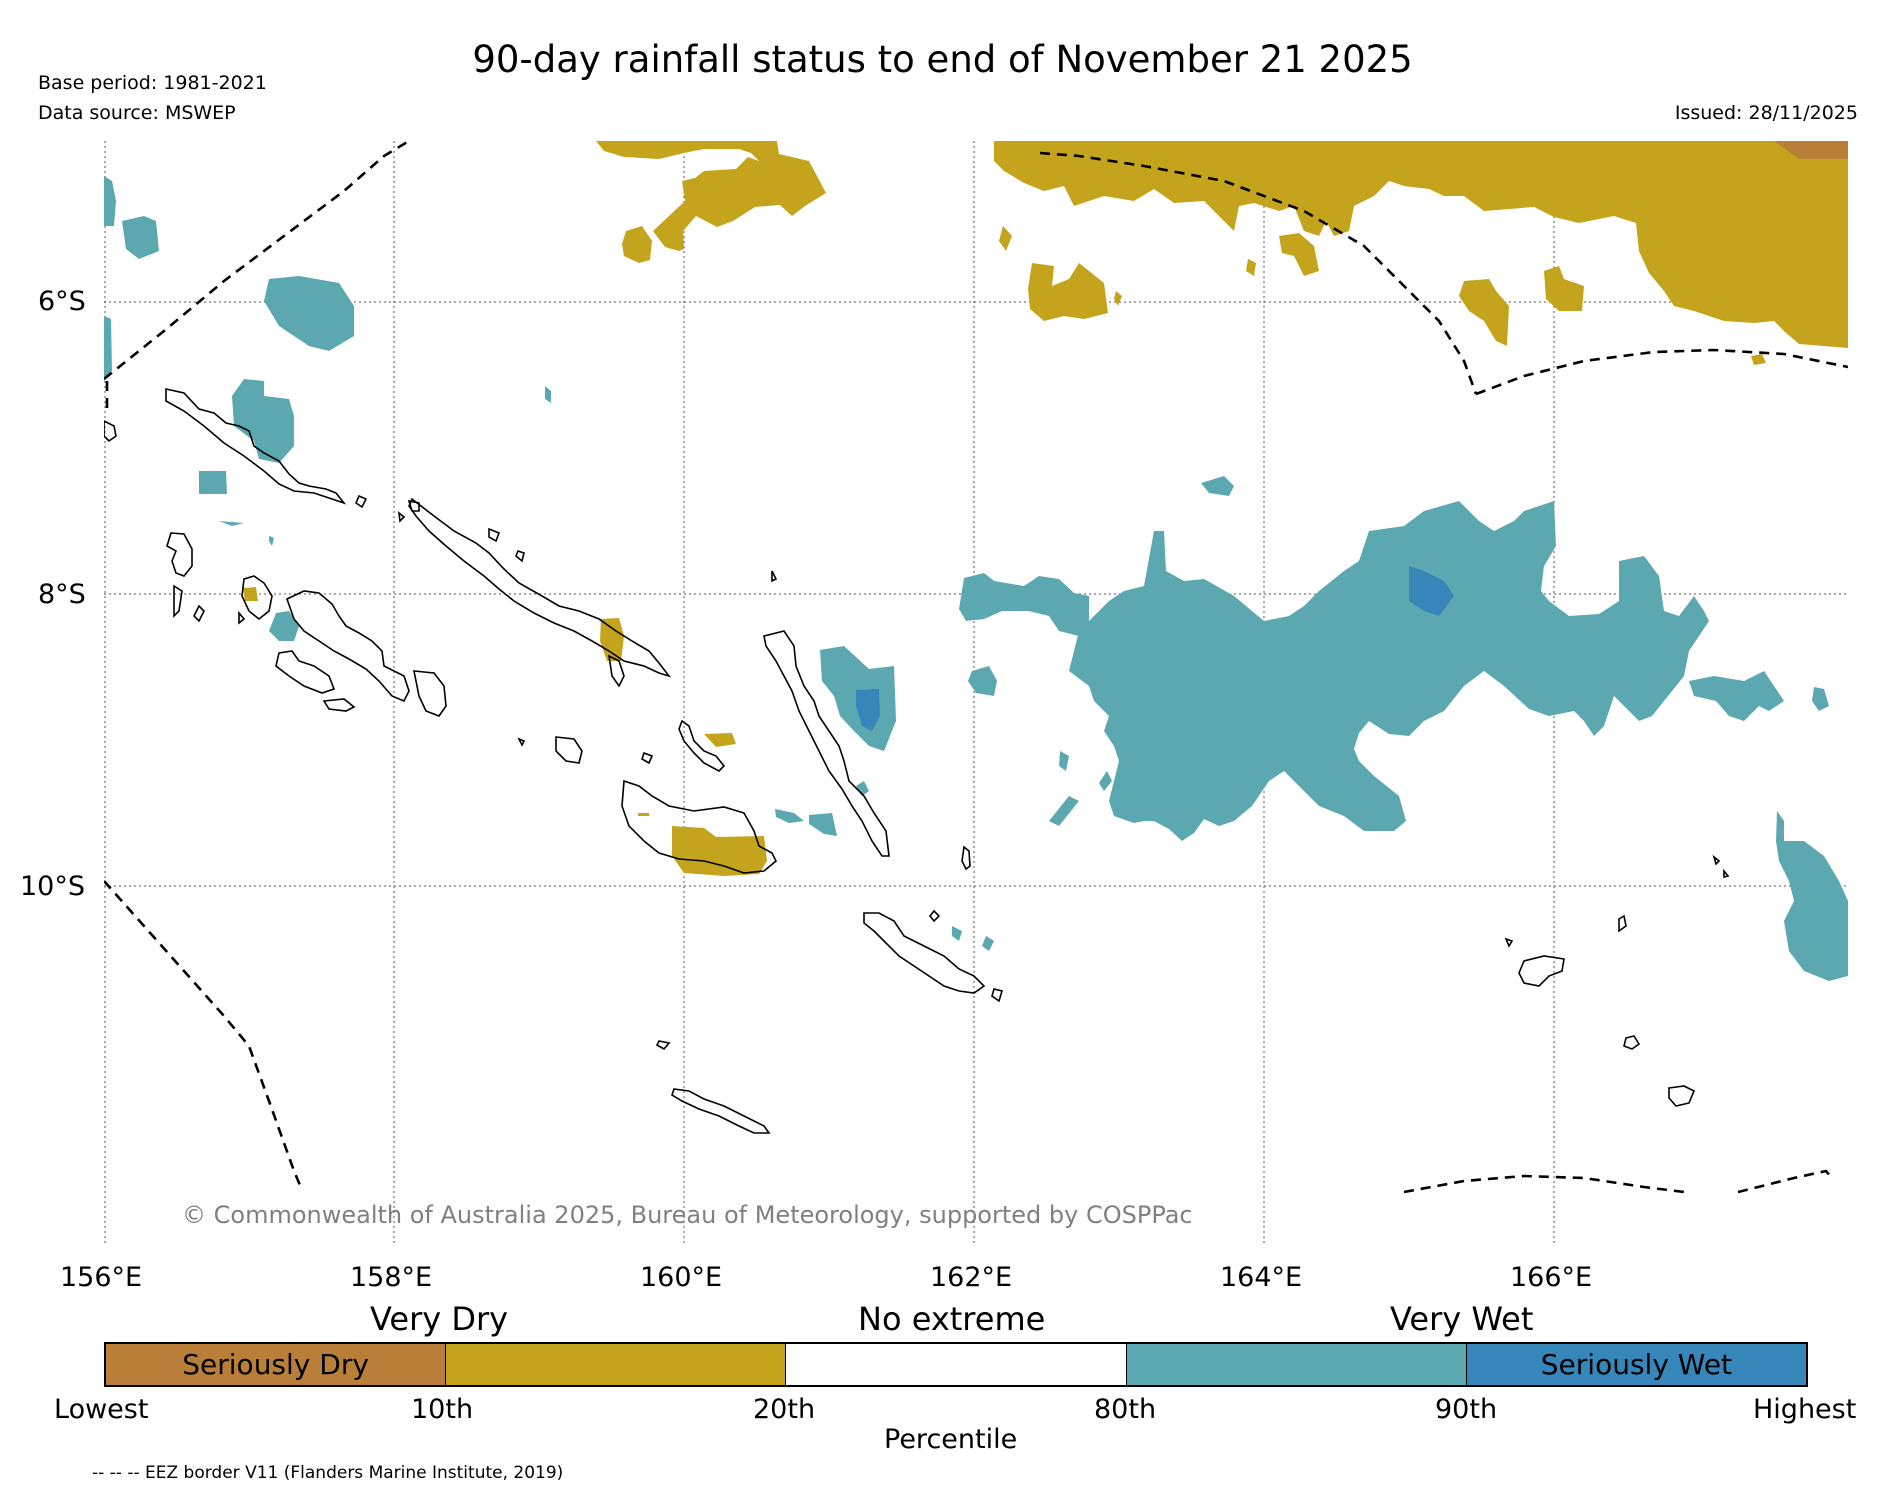 This screenshot has height=1494, width=1885. I want to click on lat-label-10s: 10°S, so click(52, 886).